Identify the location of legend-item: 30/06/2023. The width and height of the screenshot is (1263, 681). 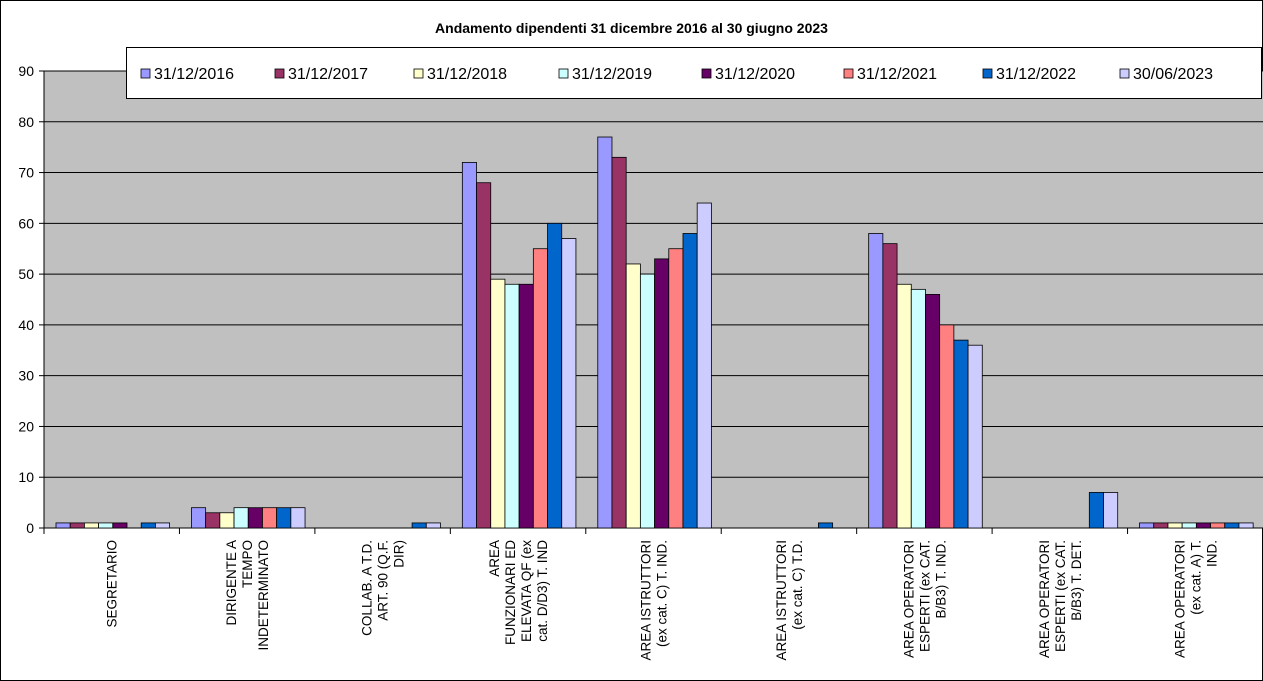
(1166, 74).